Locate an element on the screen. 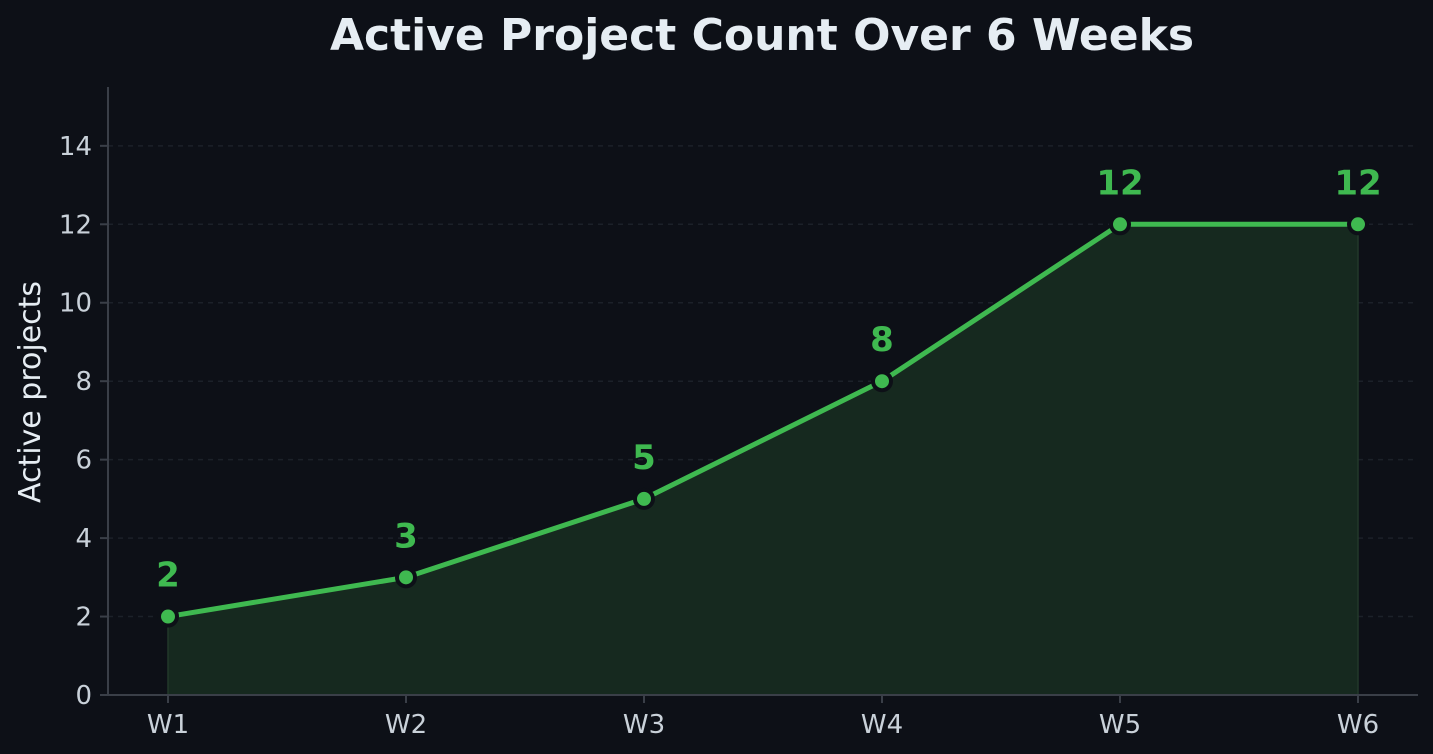  data-point-W3 is located at coordinates (644, 498).